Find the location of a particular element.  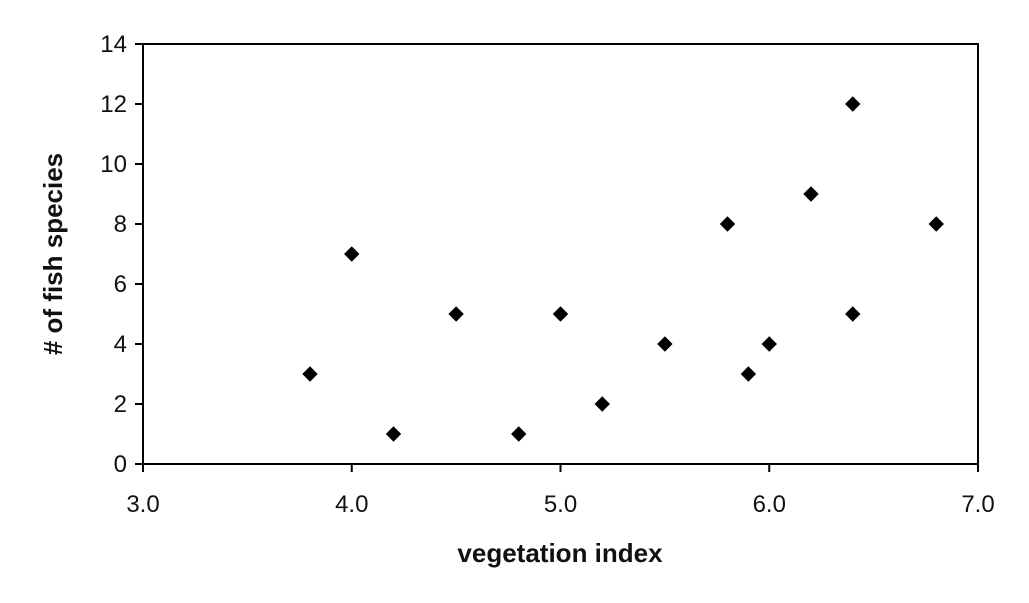

y-tick-label: 8 is located at coordinates (120, 224).